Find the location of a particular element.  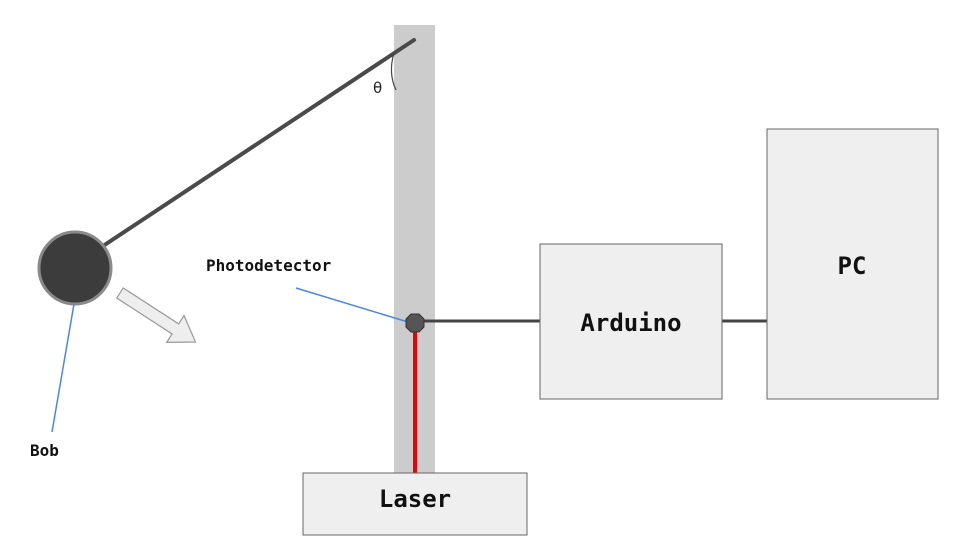

bob-leader-line is located at coordinates (63, 368).